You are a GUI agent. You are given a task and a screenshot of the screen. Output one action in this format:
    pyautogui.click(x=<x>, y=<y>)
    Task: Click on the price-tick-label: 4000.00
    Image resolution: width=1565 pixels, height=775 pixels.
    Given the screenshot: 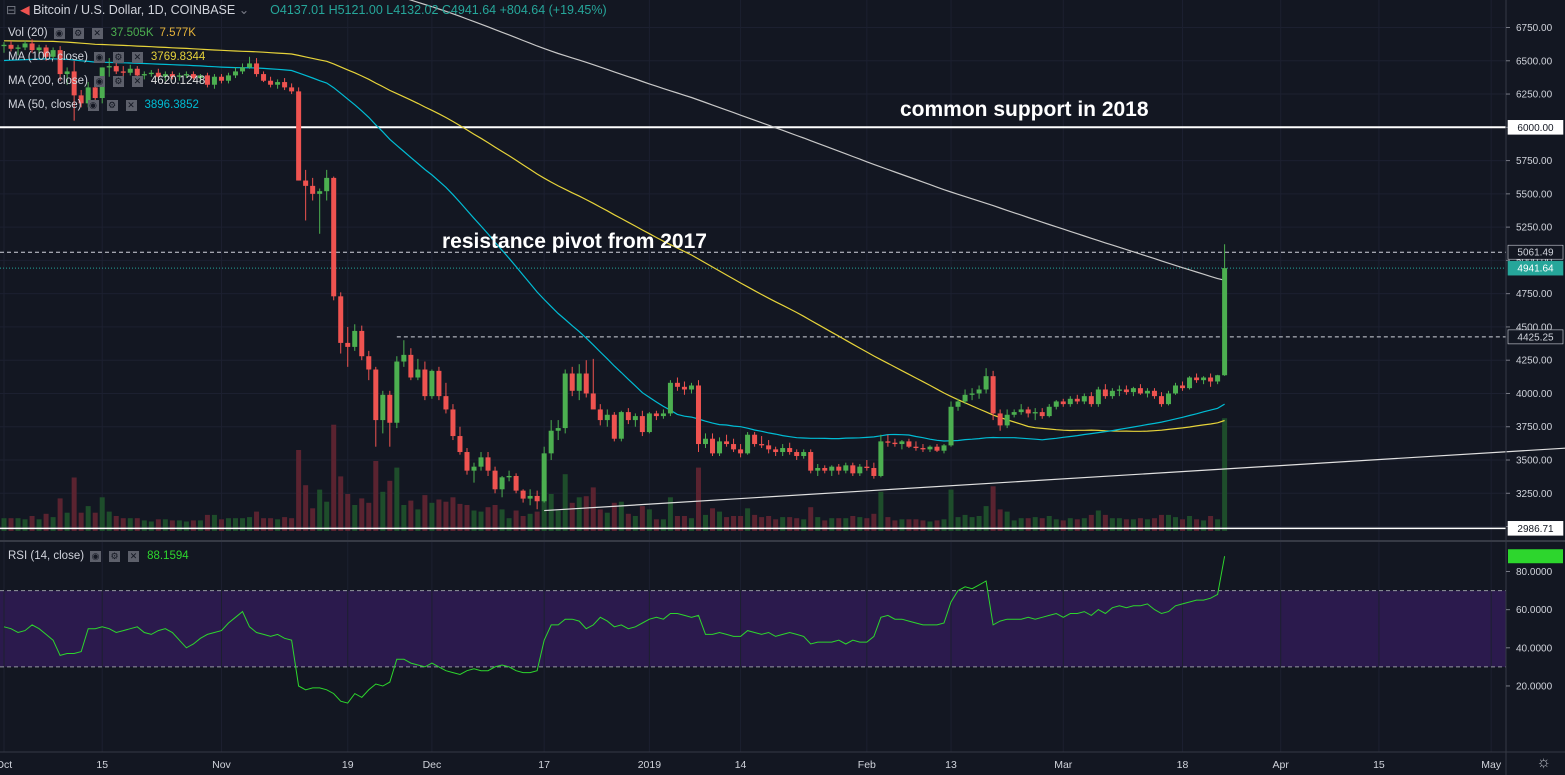 What is the action you would take?
    pyautogui.click(x=1534, y=394)
    